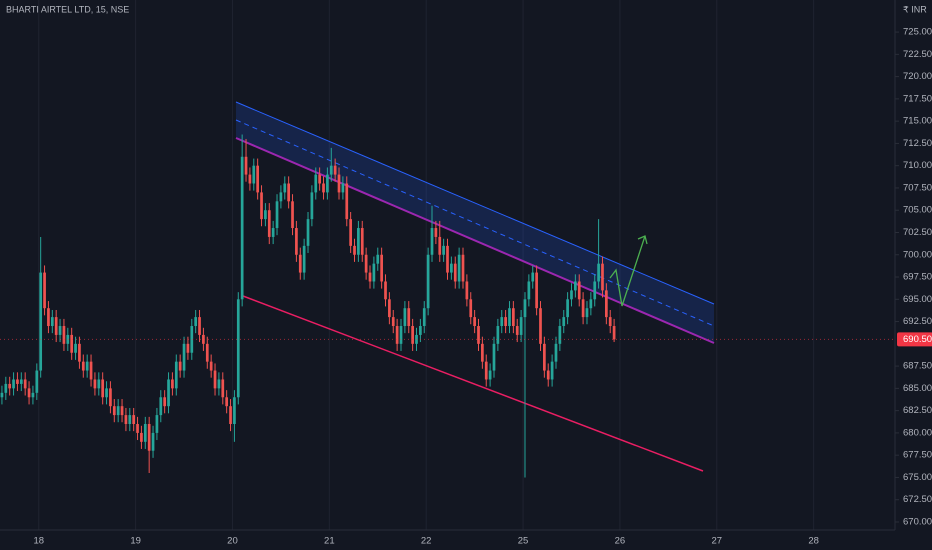 The width and height of the screenshot is (932, 550). Describe the element at coordinates (917, 232) in the screenshot. I see `y-tick-label: 702.50` at that location.